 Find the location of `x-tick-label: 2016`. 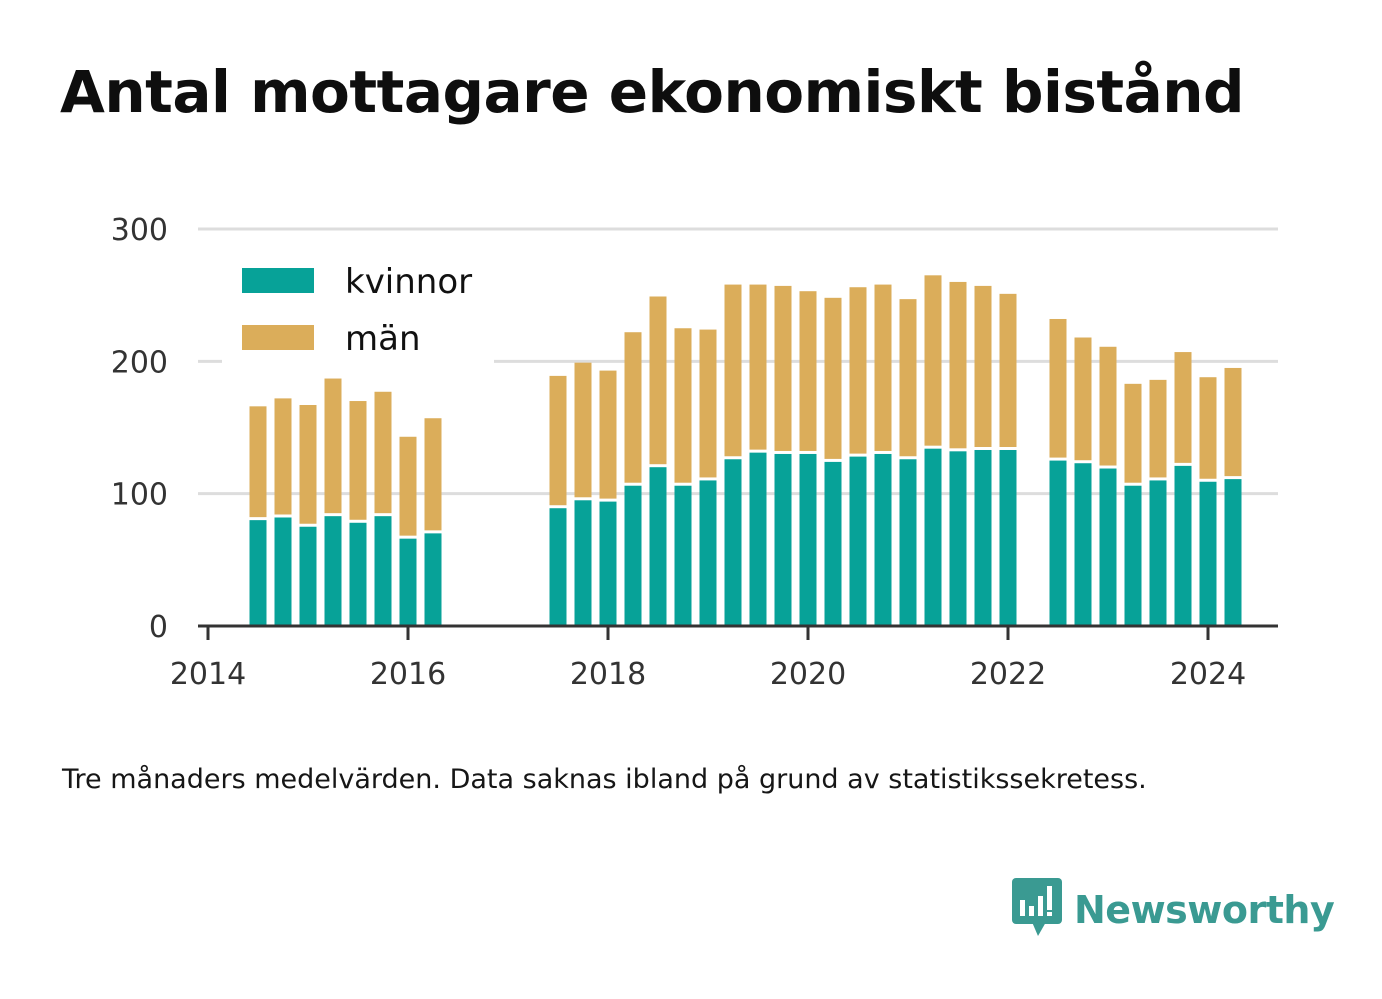

x-tick-label: 2016 is located at coordinates (408, 674).